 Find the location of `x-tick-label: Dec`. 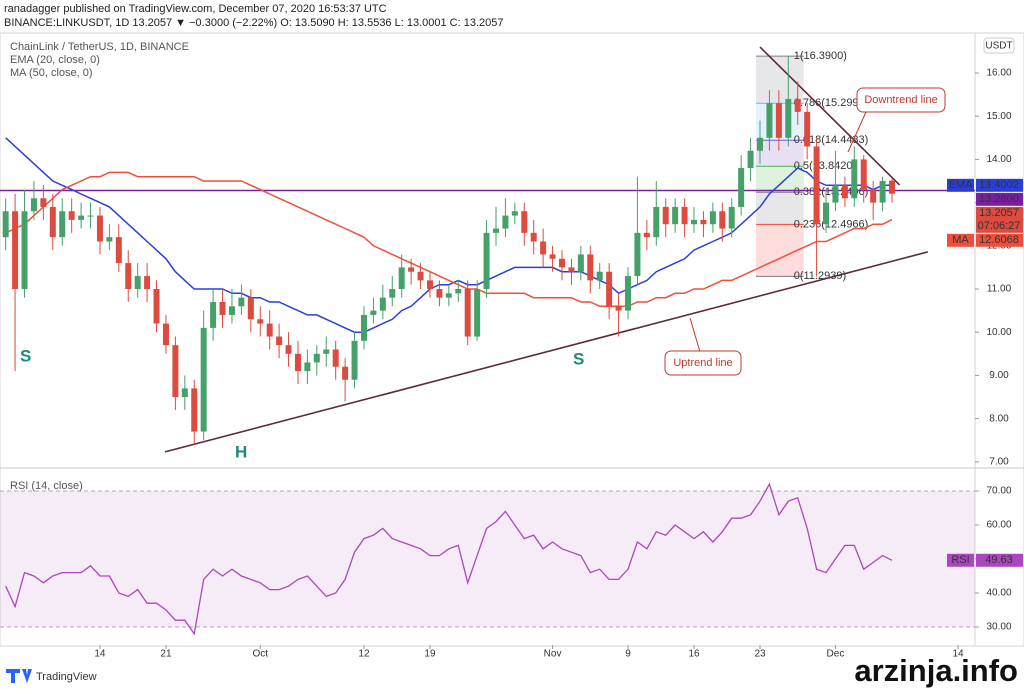

x-tick-label: Dec is located at coordinates (836, 654).